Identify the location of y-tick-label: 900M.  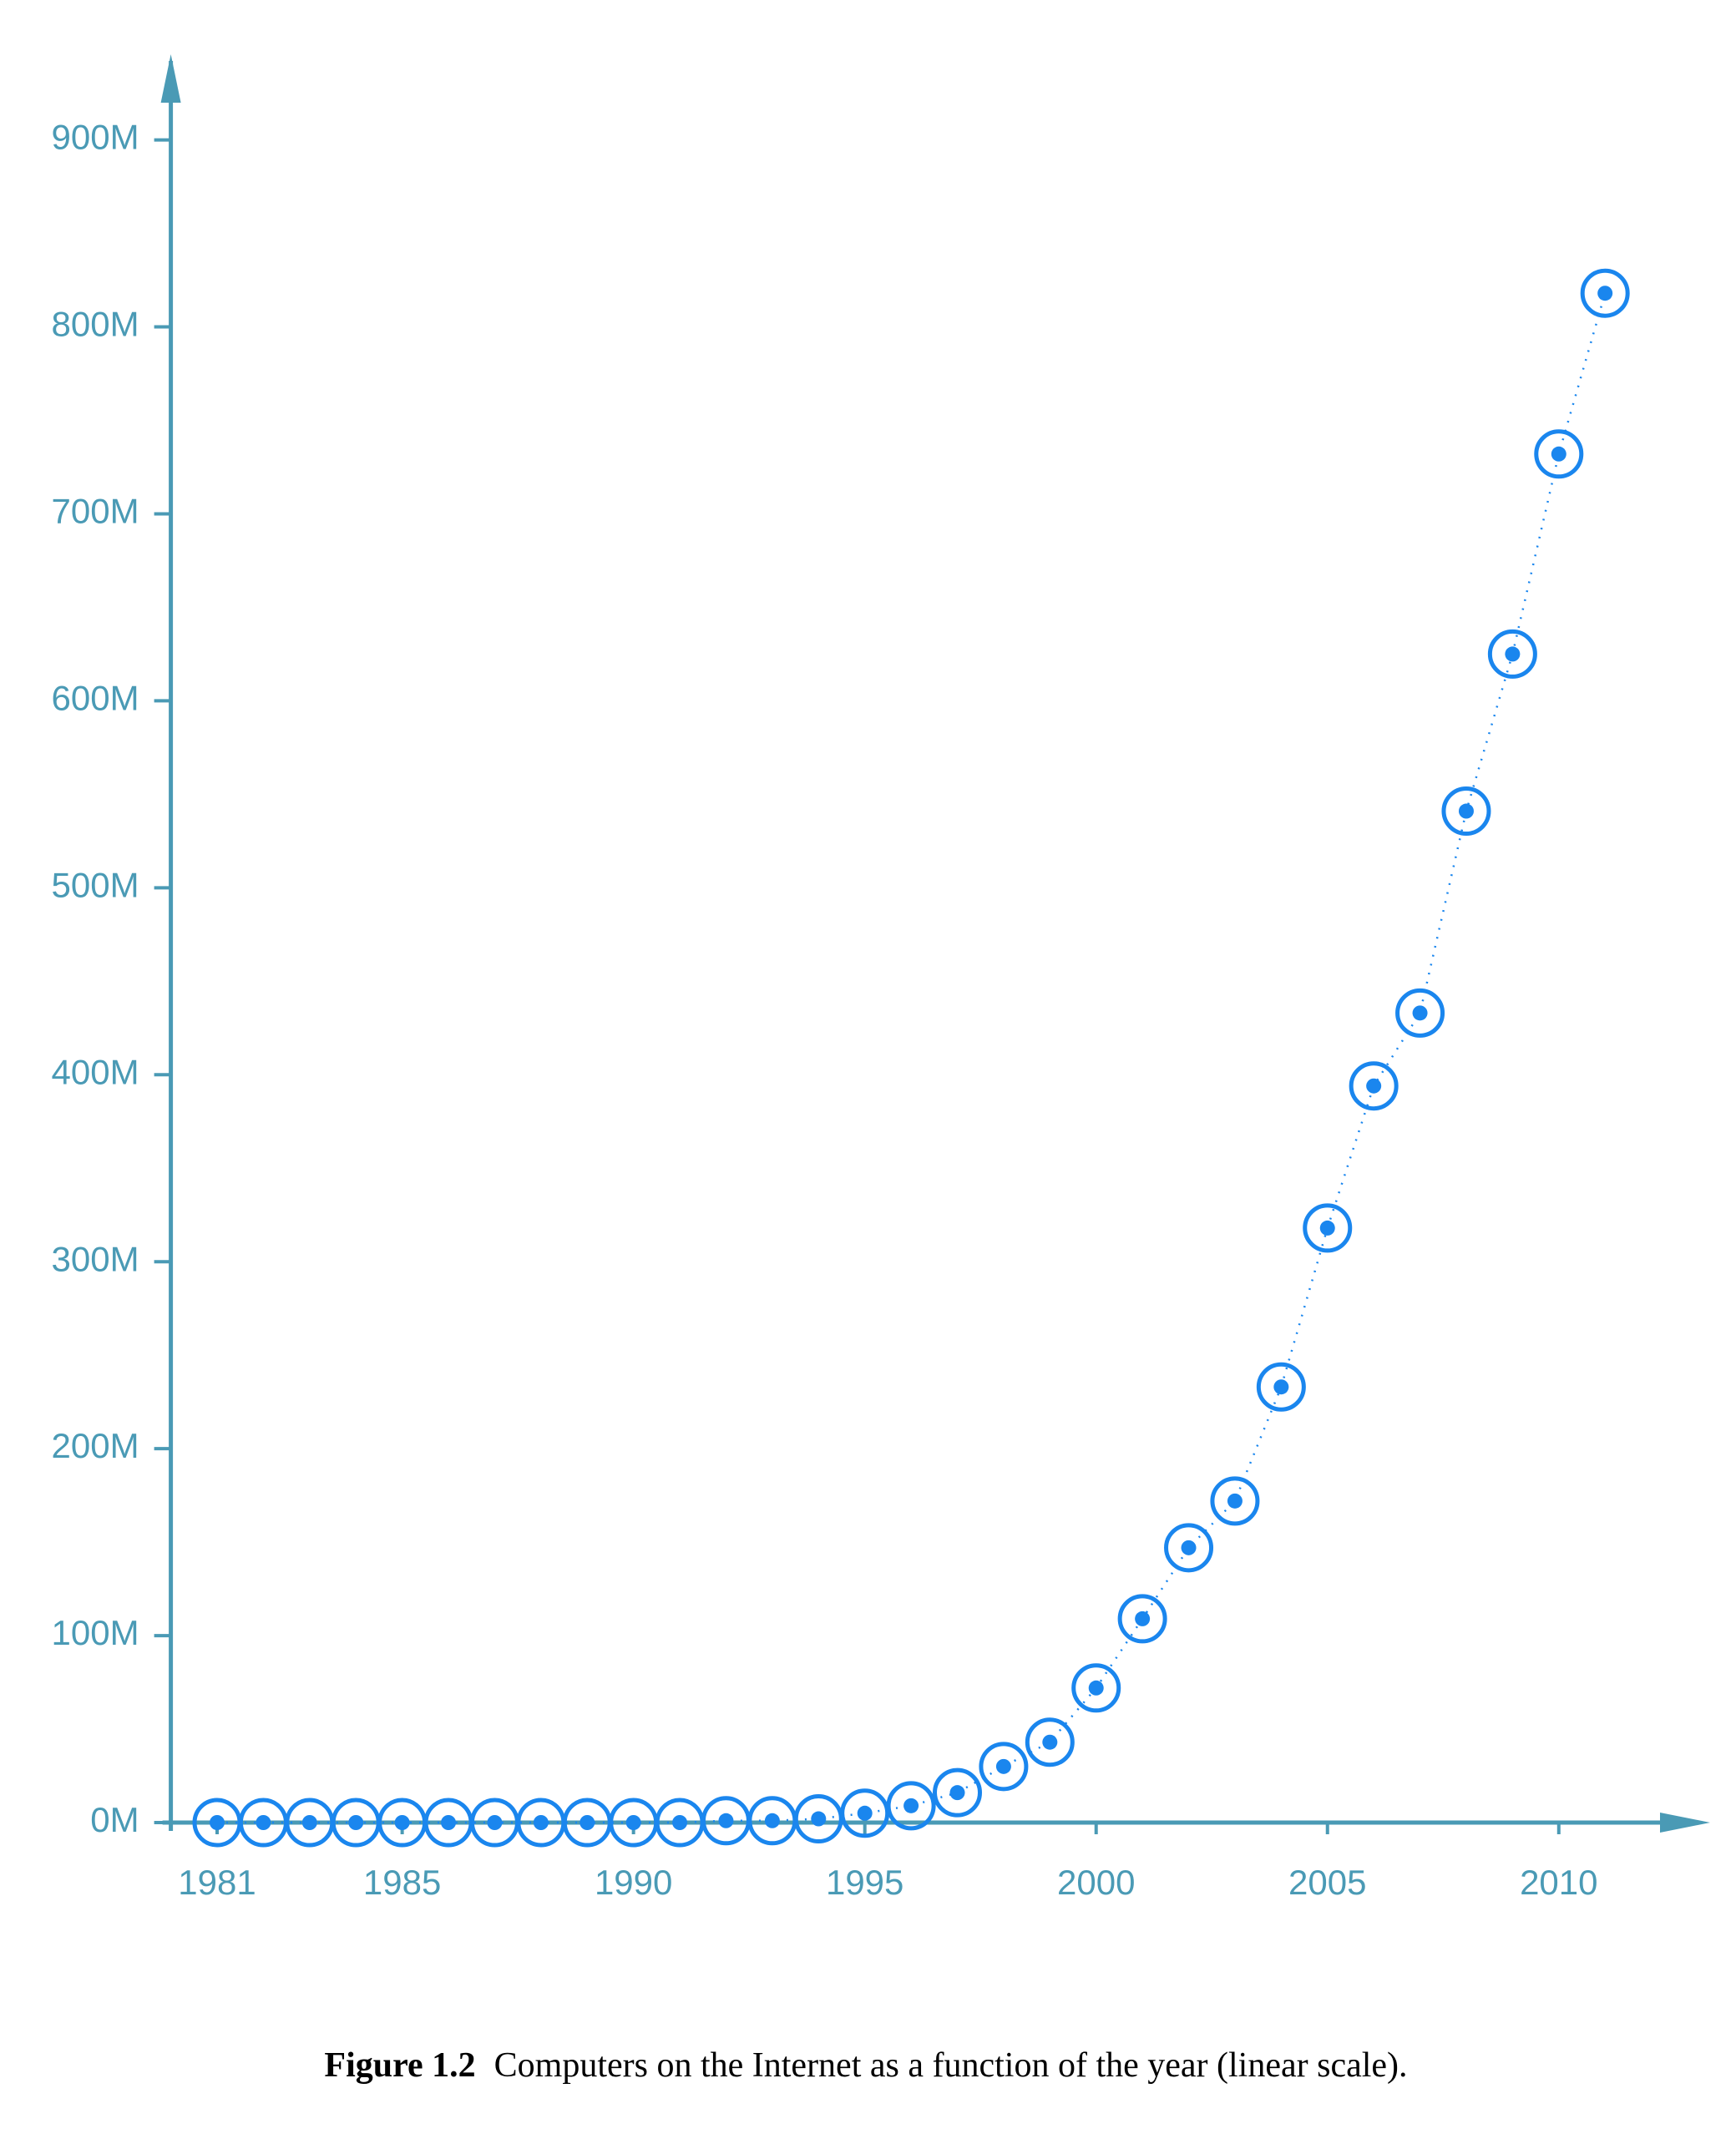
(95, 137).